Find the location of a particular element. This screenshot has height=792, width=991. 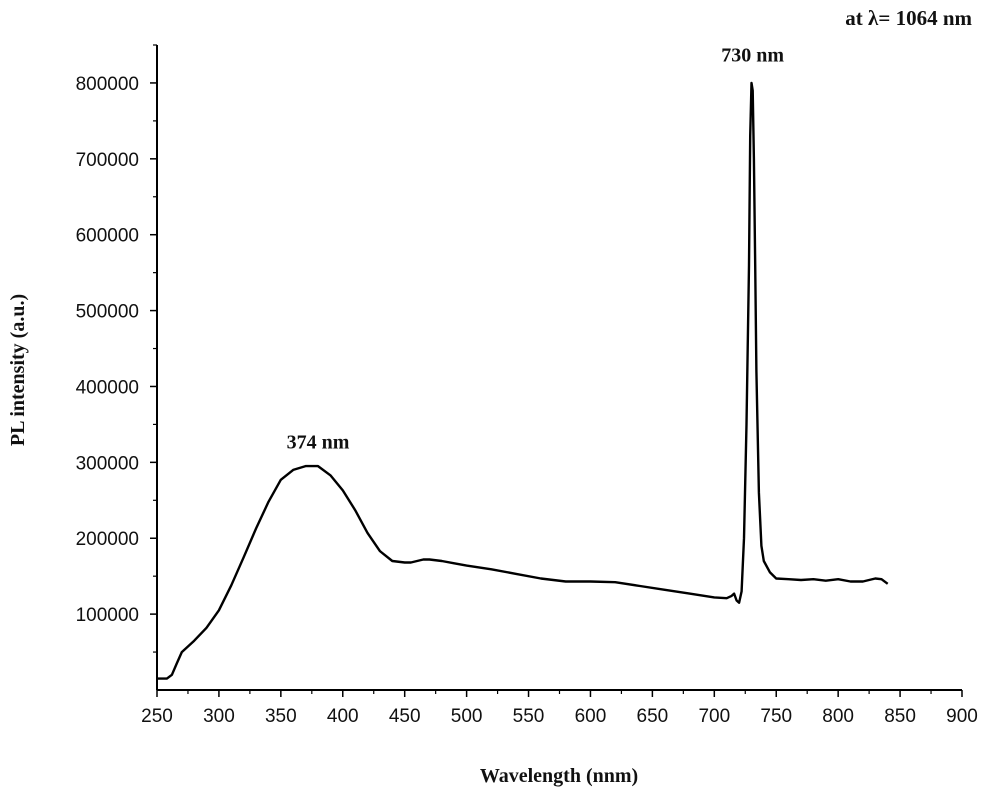

x-tick-label: 350 is located at coordinates (281, 716).